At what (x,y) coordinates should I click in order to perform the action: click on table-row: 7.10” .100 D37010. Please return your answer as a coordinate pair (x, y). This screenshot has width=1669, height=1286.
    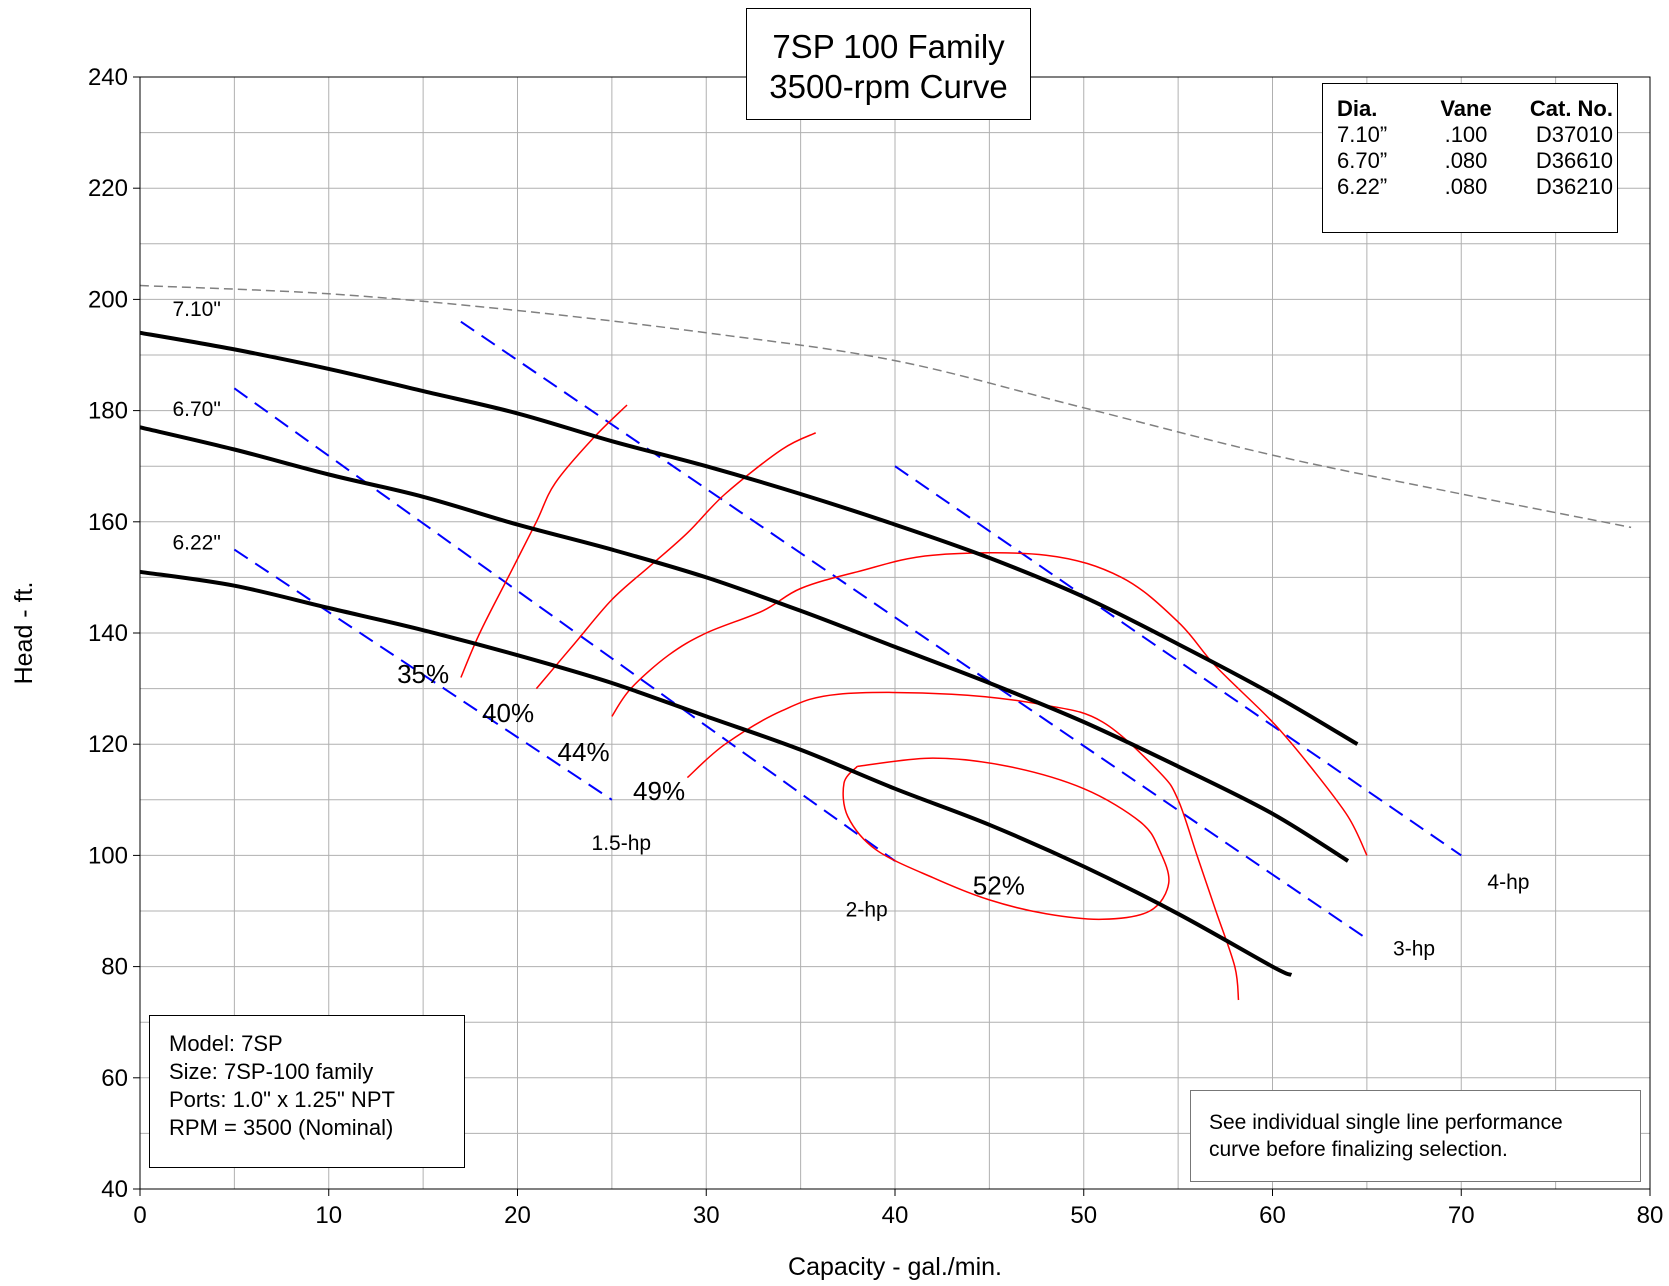
    Looking at the image, I should click on (1475, 135).